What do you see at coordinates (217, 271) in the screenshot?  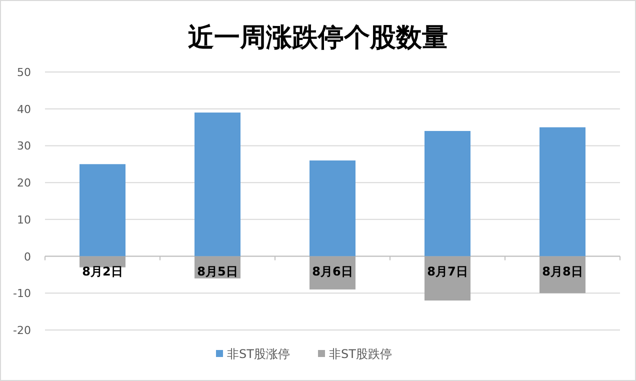 I see `x-tick-label: 8月5日` at bounding box center [217, 271].